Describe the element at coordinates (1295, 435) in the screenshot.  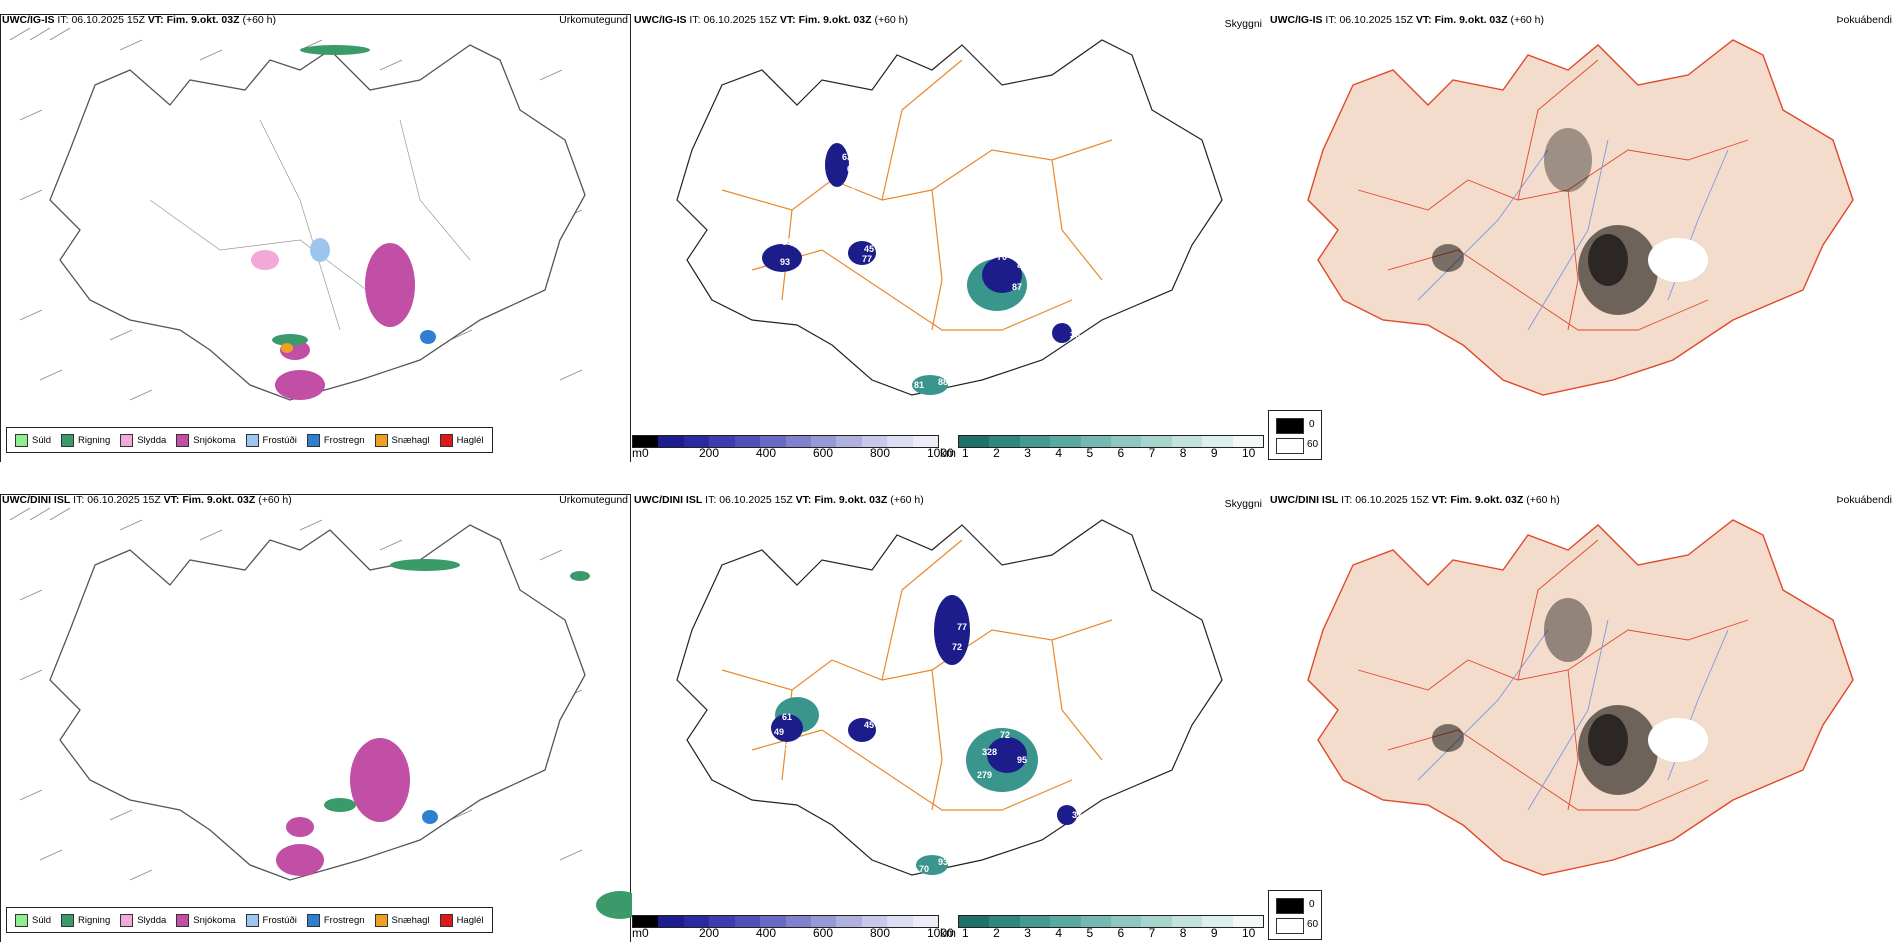
I see `fog-legend: 0 60` at that location.